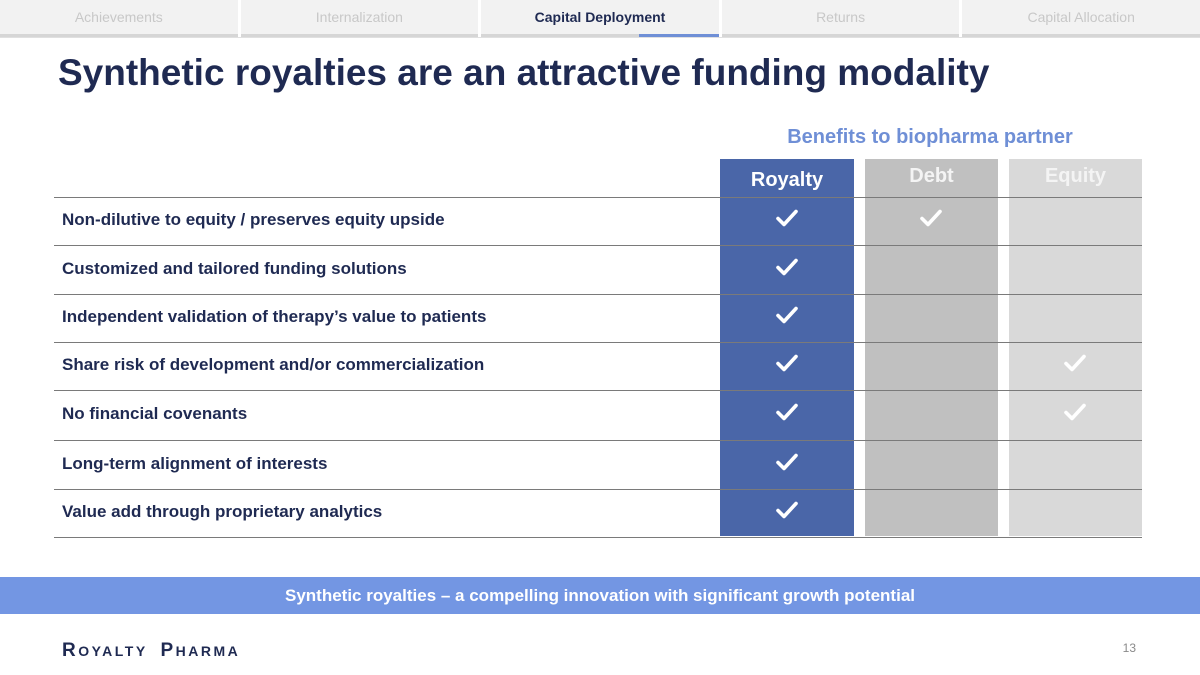 The image size is (1200, 675). I want to click on header-divider, so click(600, 37).